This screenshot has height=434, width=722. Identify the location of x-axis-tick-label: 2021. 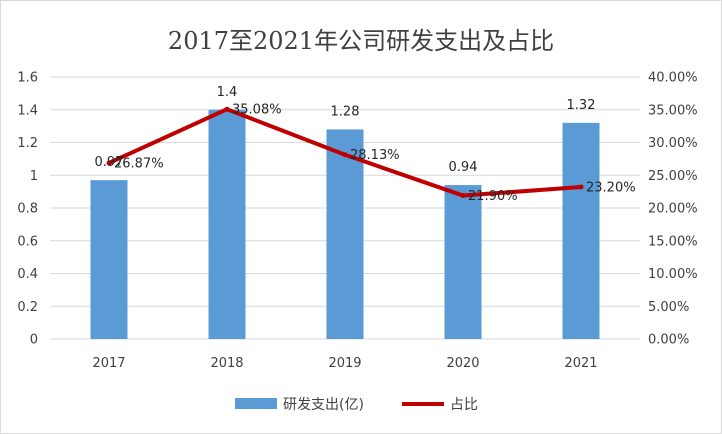
(580, 363).